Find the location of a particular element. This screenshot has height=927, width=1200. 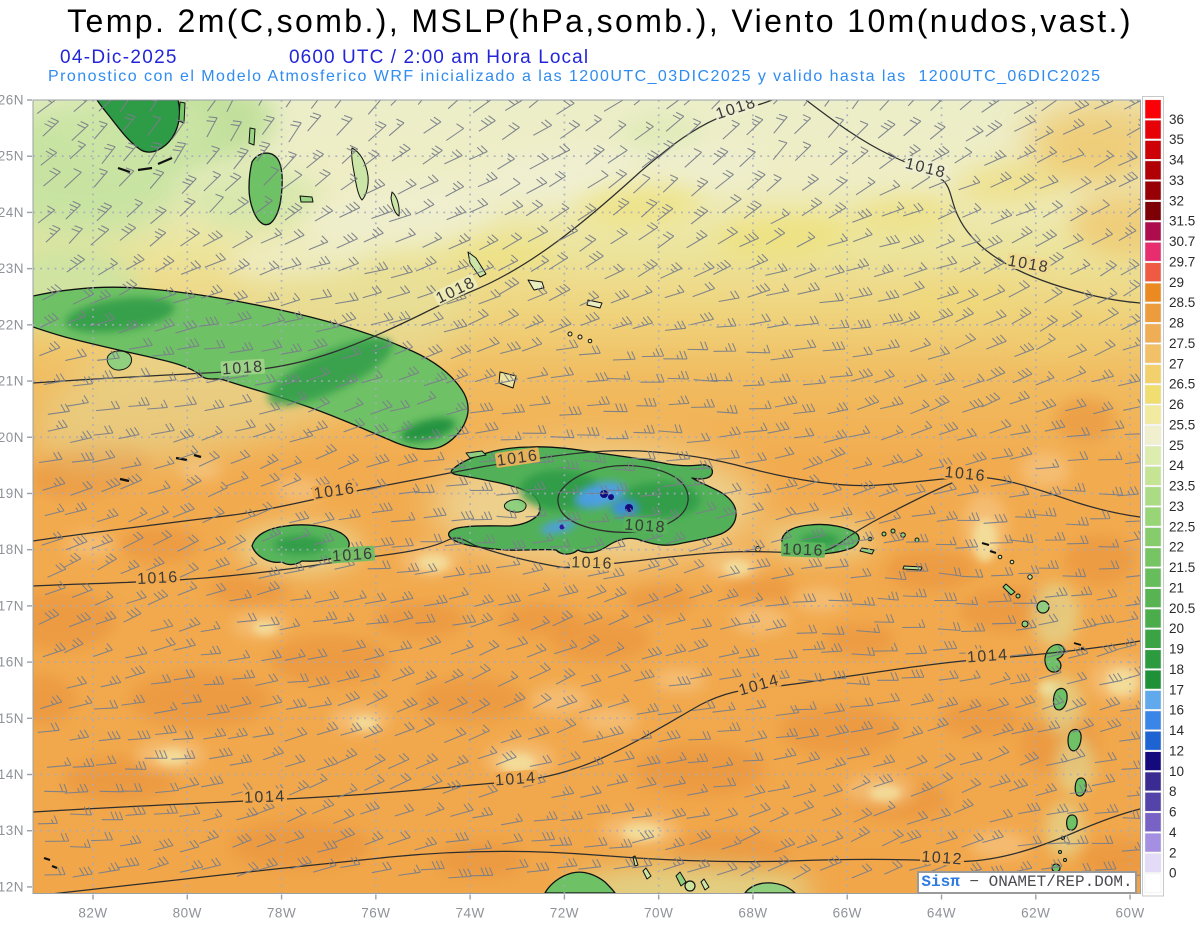

isobar-label-group: 1018 is located at coordinates (645, 526).